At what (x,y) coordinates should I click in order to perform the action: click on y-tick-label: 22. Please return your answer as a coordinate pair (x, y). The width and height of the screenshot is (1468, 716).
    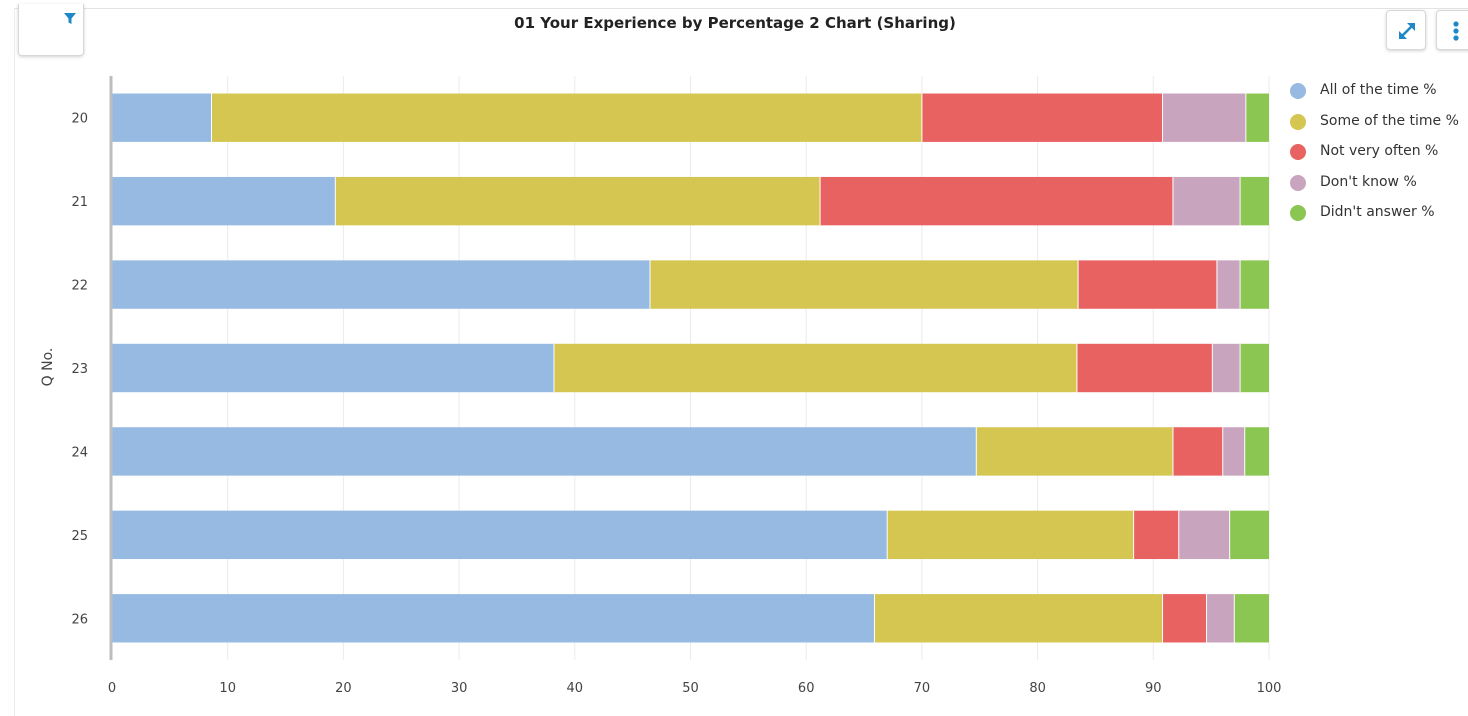
    Looking at the image, I should click on (79, 286).